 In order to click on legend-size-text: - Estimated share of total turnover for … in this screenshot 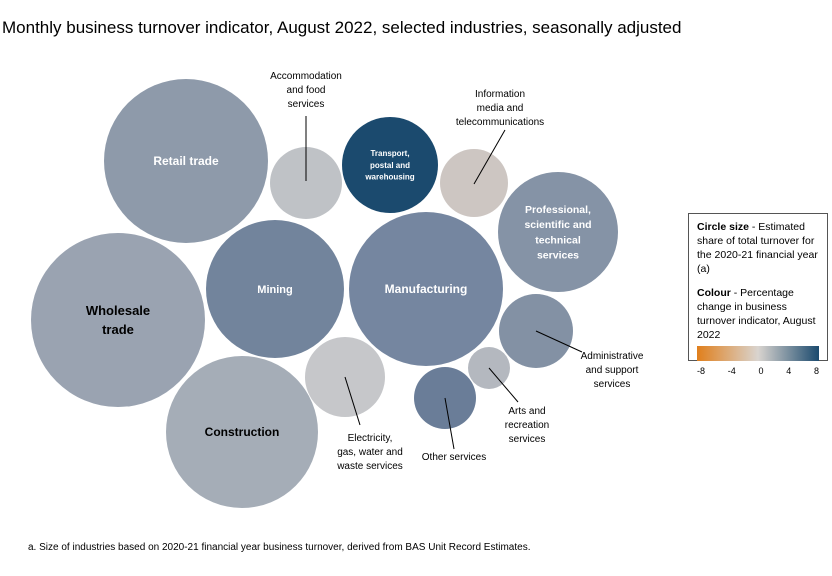, I will do `click(757, 248)`.